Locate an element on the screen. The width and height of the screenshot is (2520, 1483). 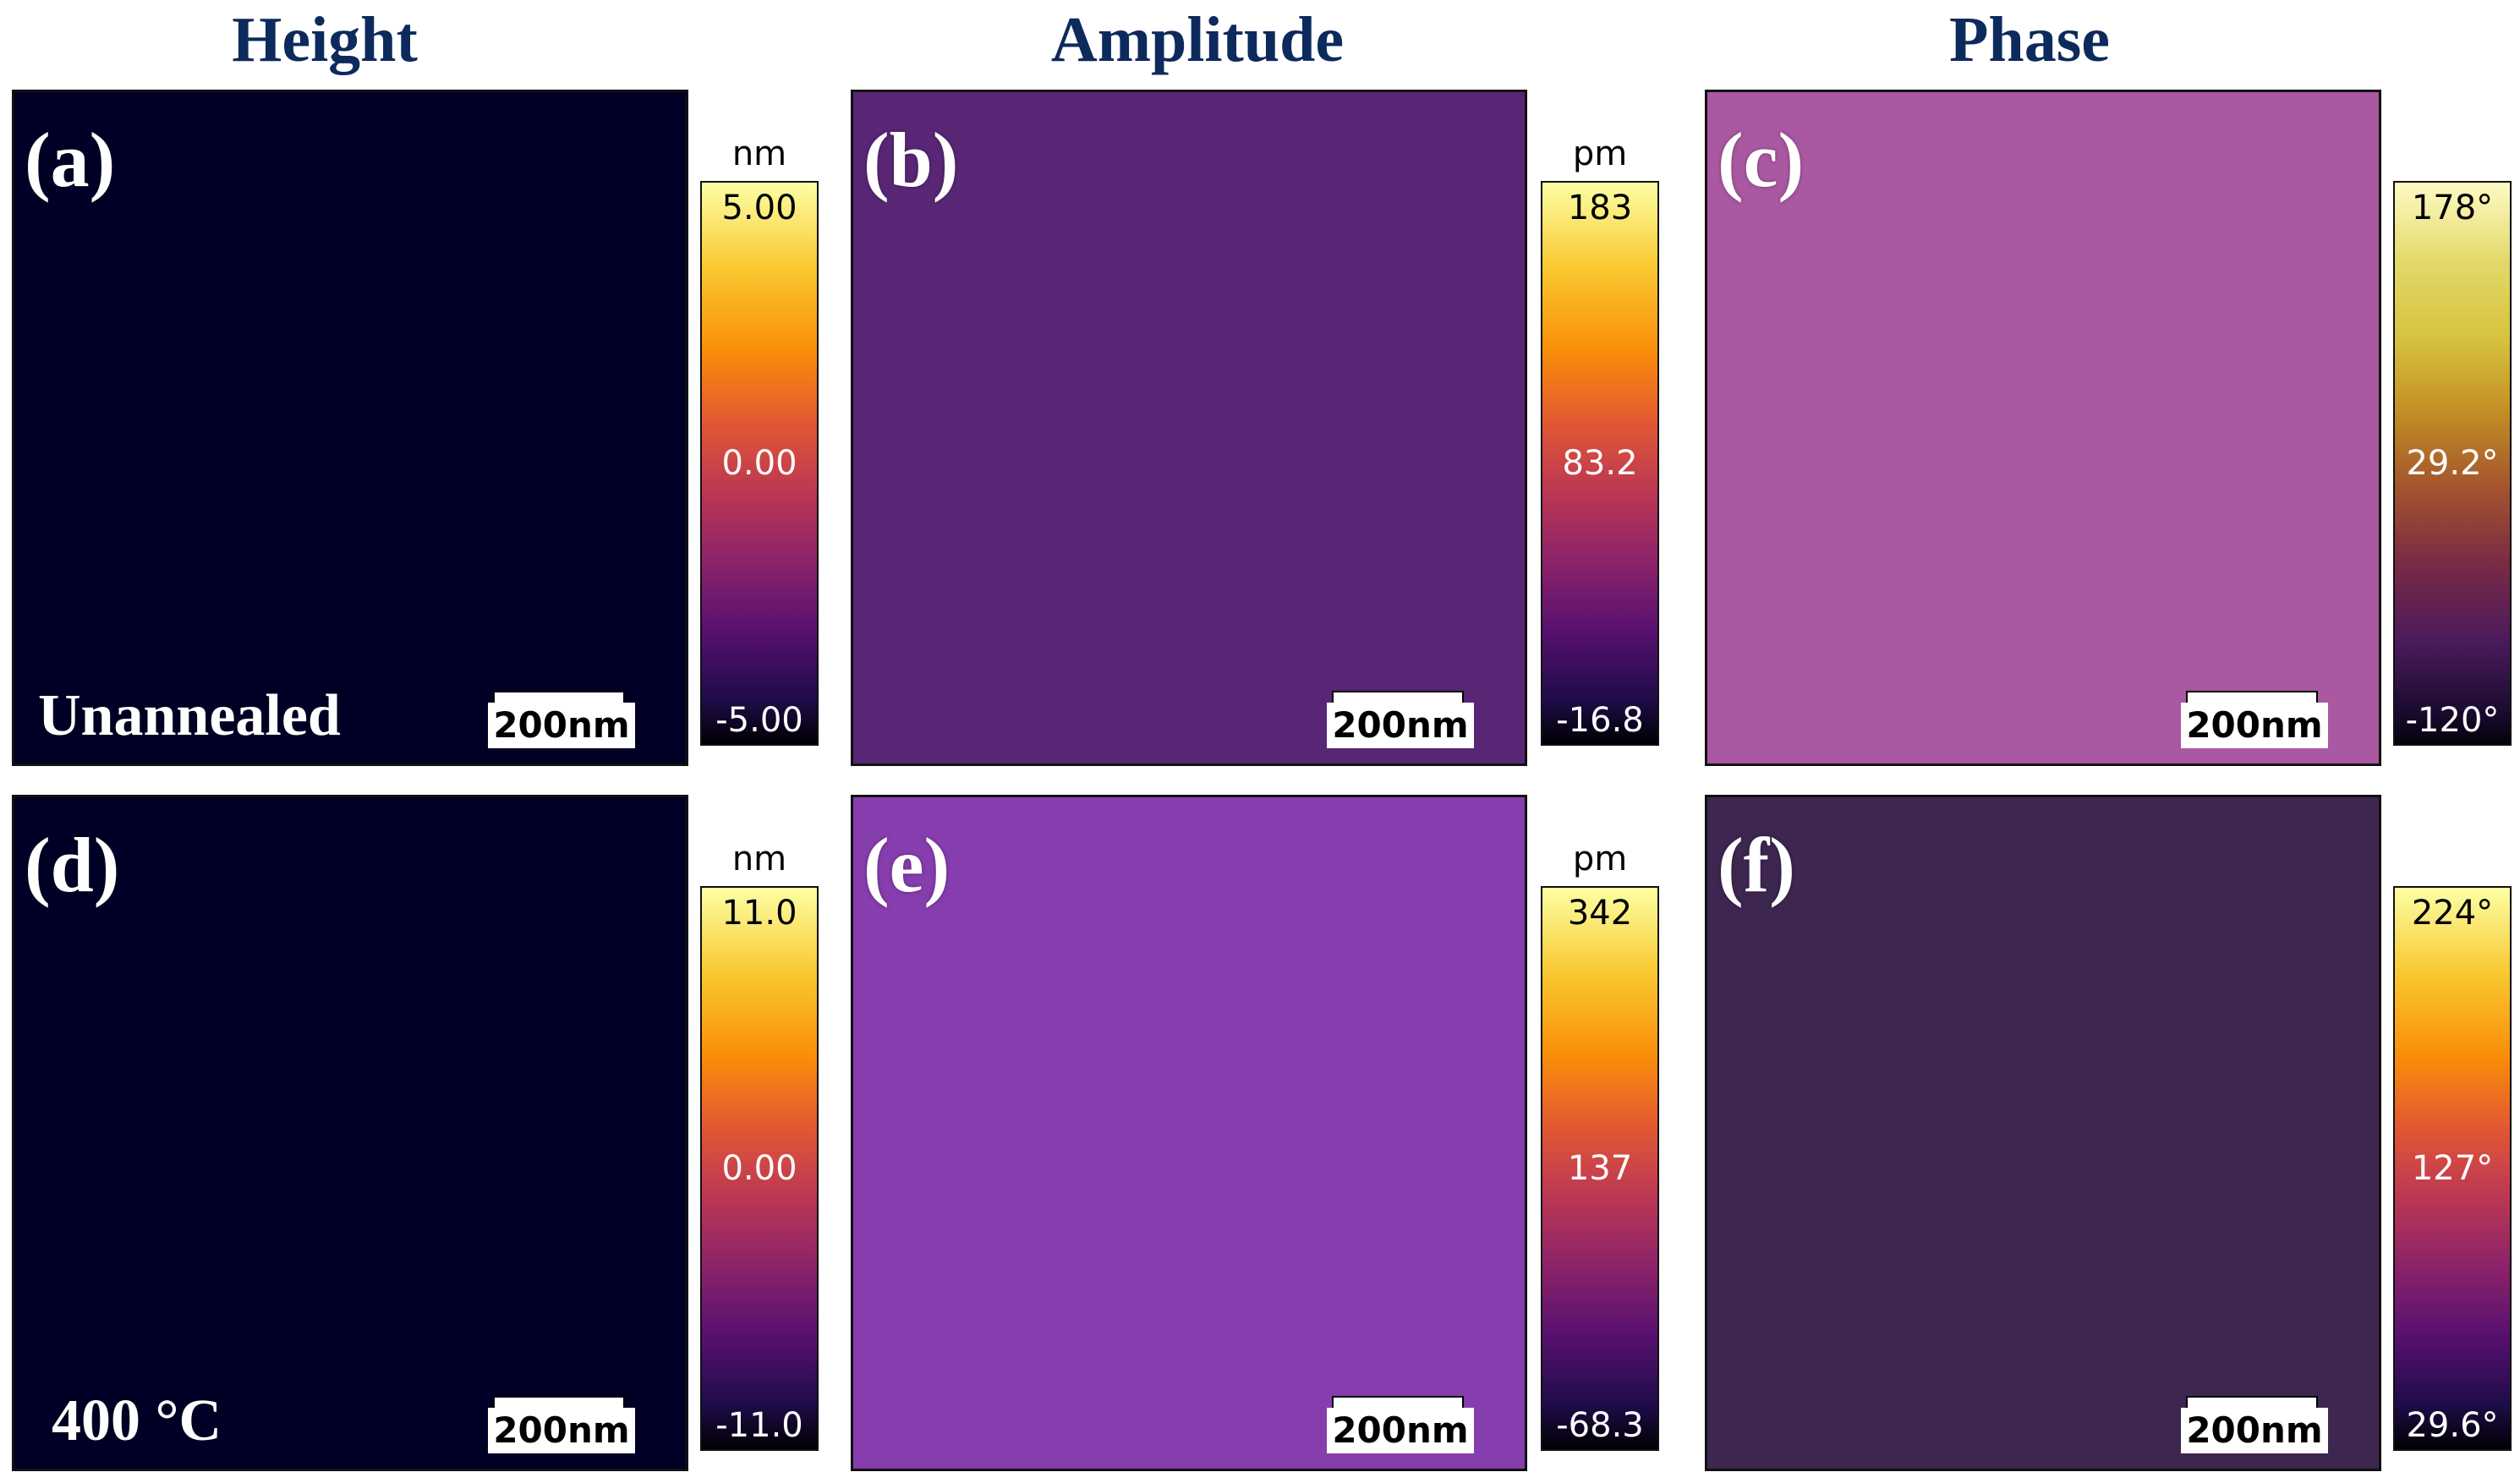
panel-label: (b) is located at coordinates (911, 160).